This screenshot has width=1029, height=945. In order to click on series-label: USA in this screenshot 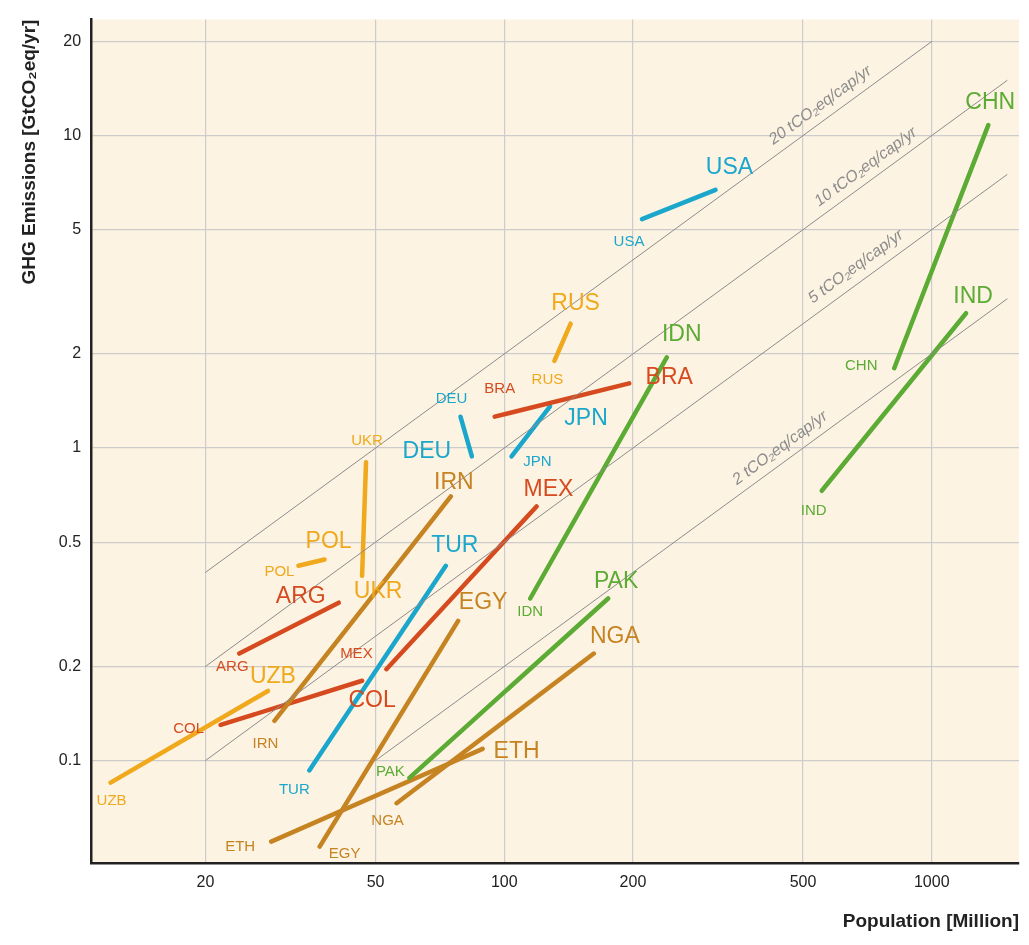, I will do `click(629, 241)`.